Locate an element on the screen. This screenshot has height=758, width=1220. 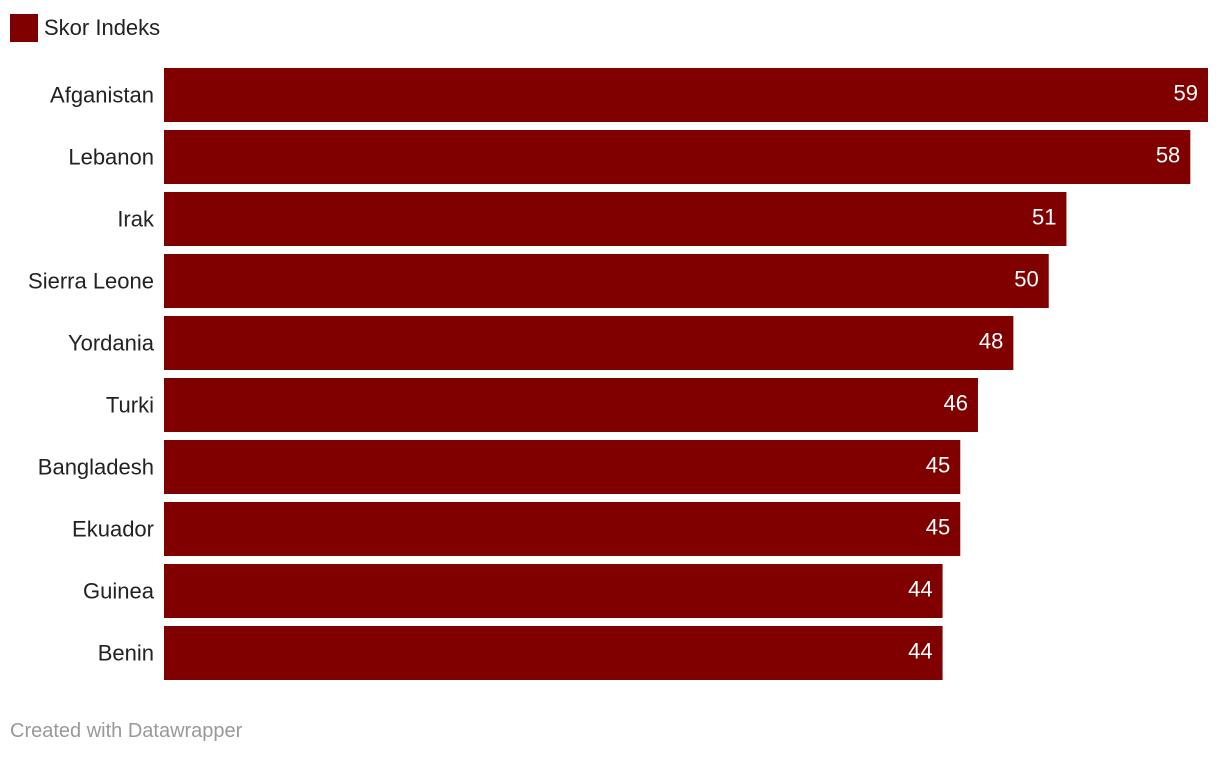
category-label: Irak is located at coordinates (136, 219).